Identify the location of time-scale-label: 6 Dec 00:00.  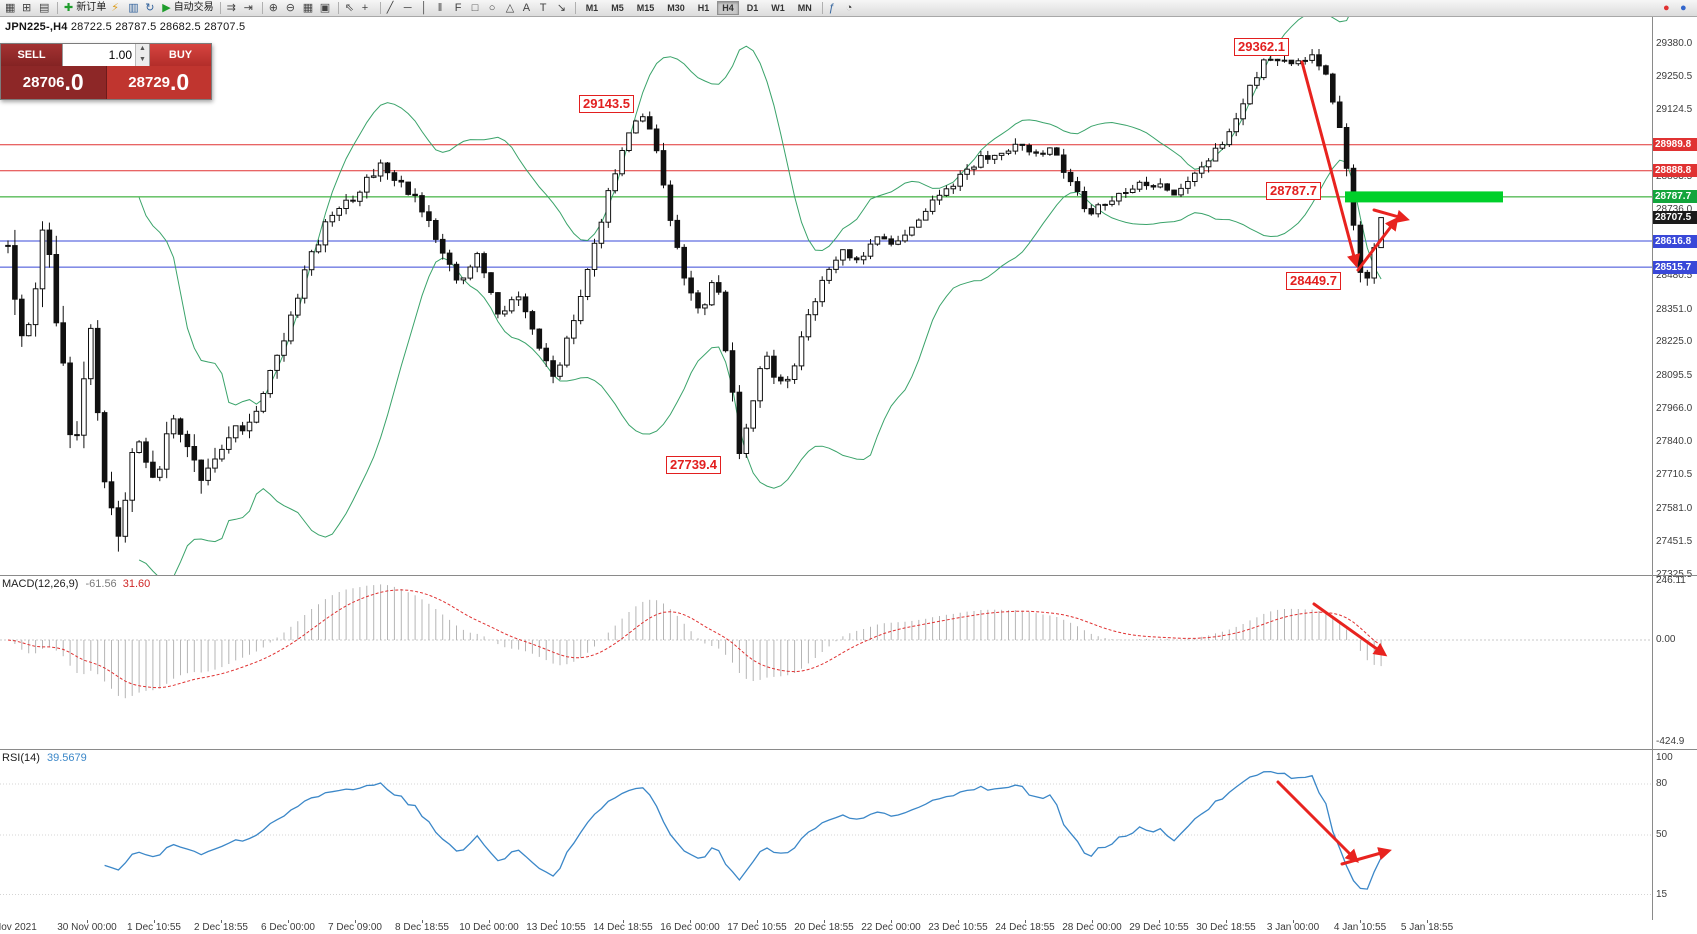
(288, 927).